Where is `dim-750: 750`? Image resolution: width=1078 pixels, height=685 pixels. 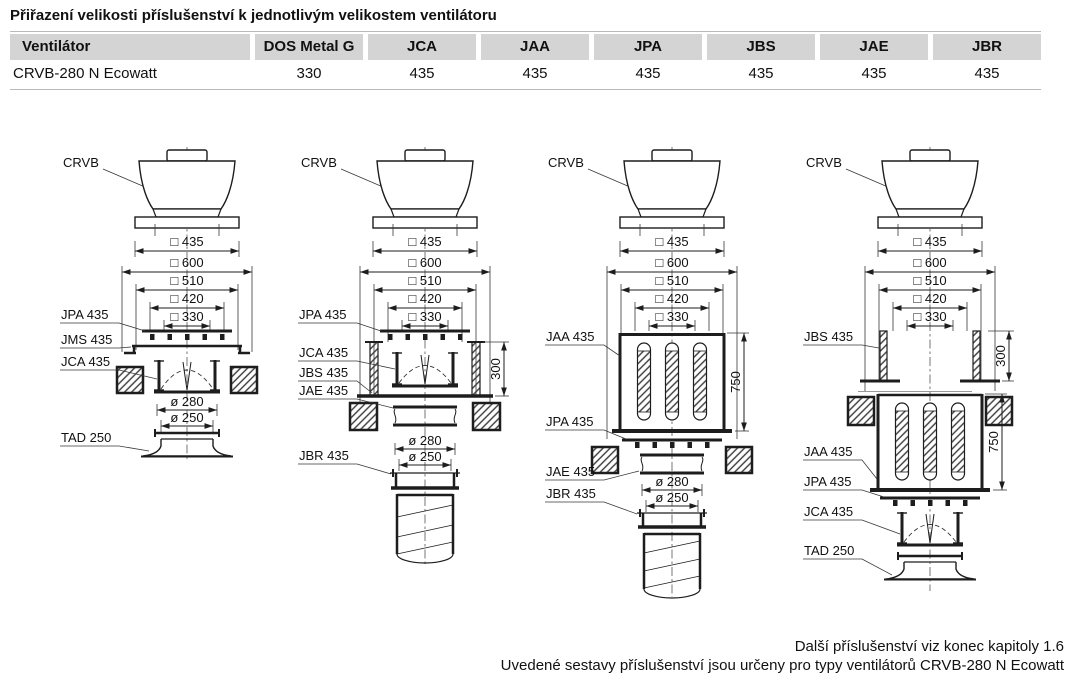
dim-750: 750 is located at coordinates (993, 442).